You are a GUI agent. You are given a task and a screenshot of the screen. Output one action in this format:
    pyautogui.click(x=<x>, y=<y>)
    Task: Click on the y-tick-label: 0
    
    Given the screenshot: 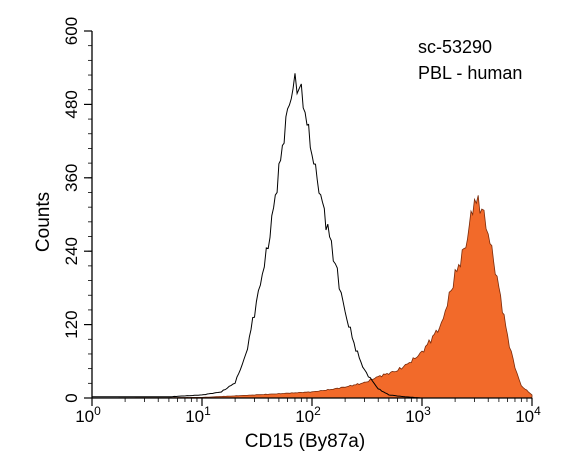 What is the action you would take?
    pyautogui.click(x=71, y=397)
    